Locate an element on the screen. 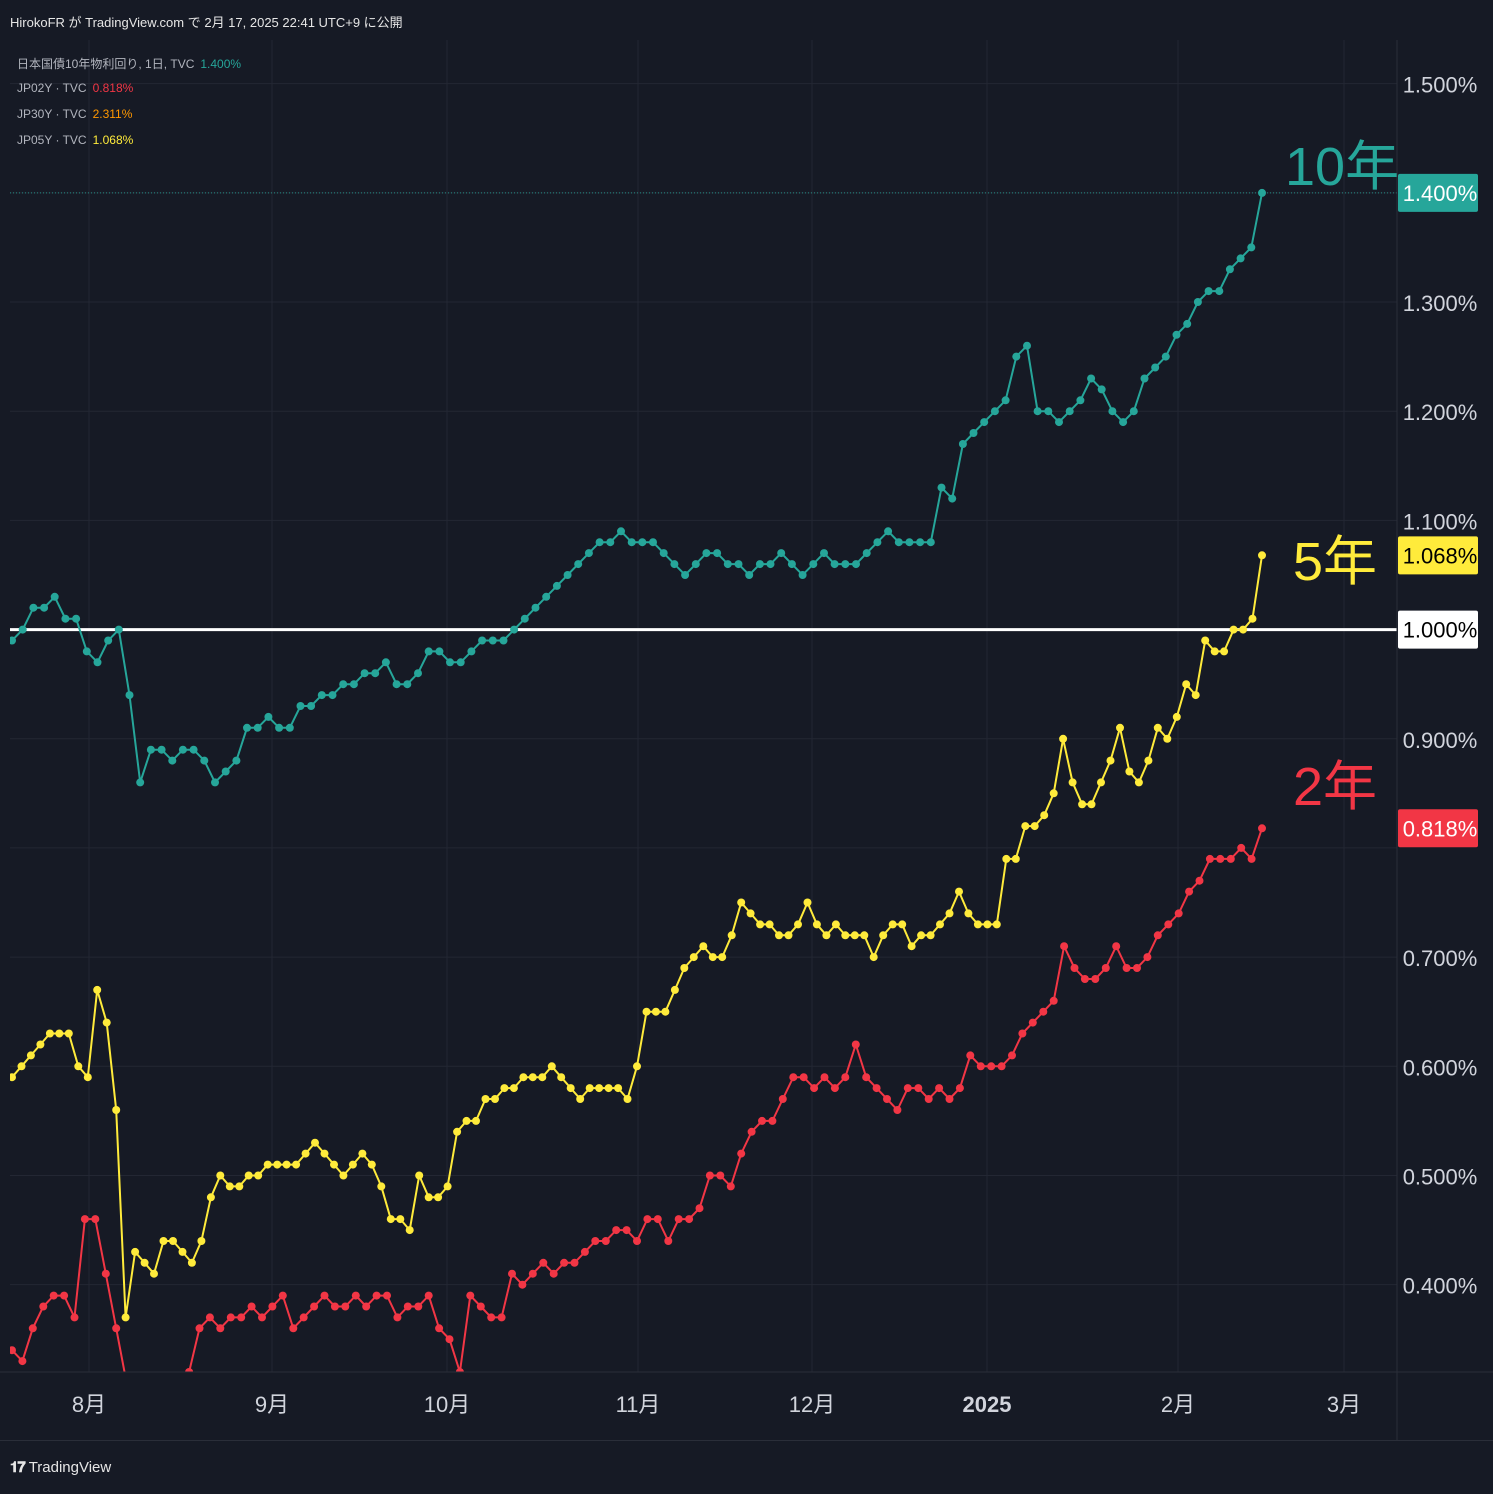 The image size is (1493, 1494). x-tick-label: 10月 is located at coordinates (447, 1404).